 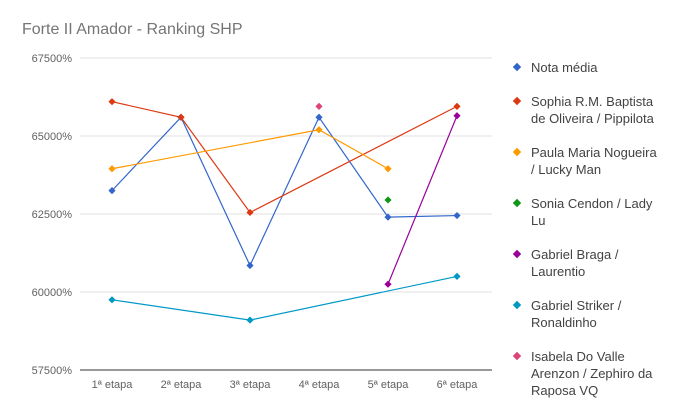 What do you see at coordinates (52, 59) in the screenshot?
I see `y-tick-label: 67500%` at bounding box center [52, 59].